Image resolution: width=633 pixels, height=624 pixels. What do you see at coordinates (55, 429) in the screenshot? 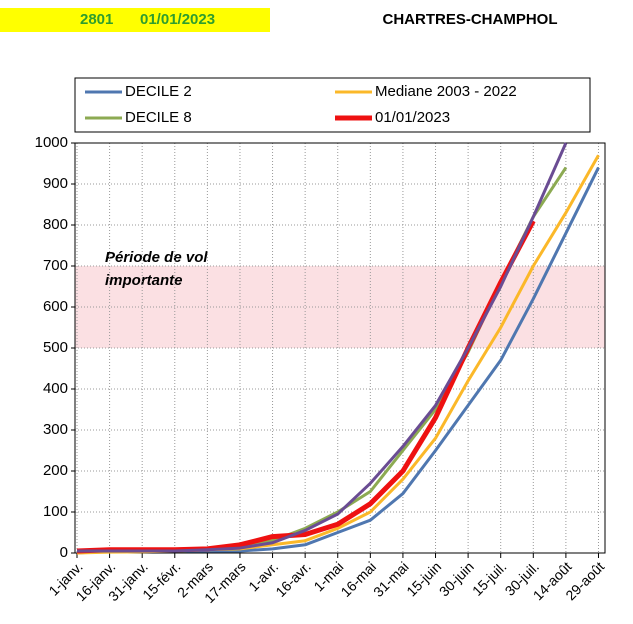
I see `y-tick-label: 300` at bounding box center [55, 429].